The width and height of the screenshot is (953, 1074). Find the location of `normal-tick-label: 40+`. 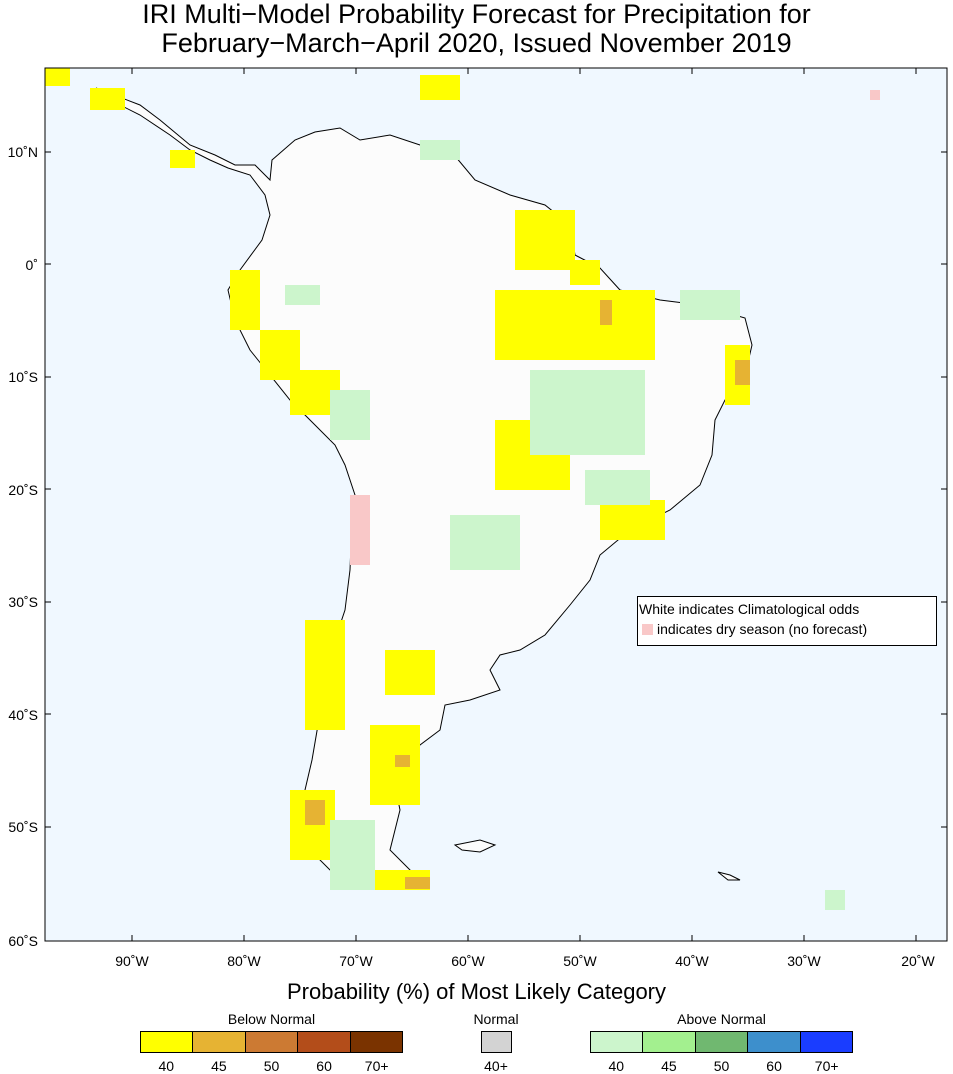

normal-tick-label: 40+ is located at coordinates (496, 1066).